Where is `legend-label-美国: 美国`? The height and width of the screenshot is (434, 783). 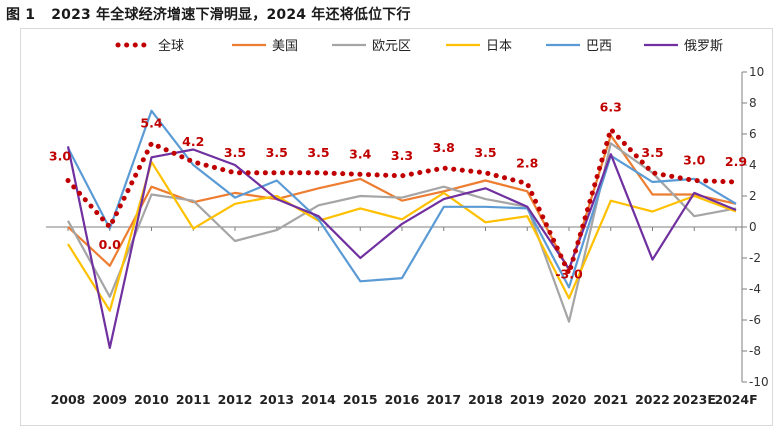 legend-label-美国: 美国 is located at coordinates (285, 46).